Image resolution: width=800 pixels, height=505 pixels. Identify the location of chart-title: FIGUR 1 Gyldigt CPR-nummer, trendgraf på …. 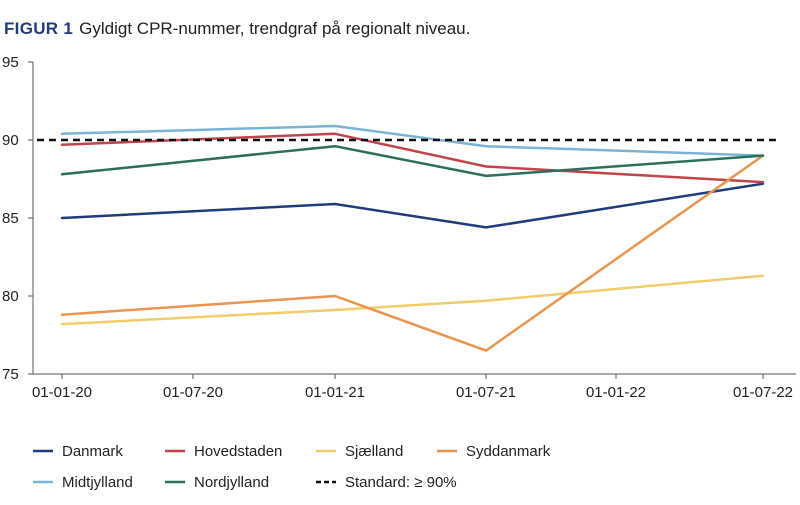
(237, 29).